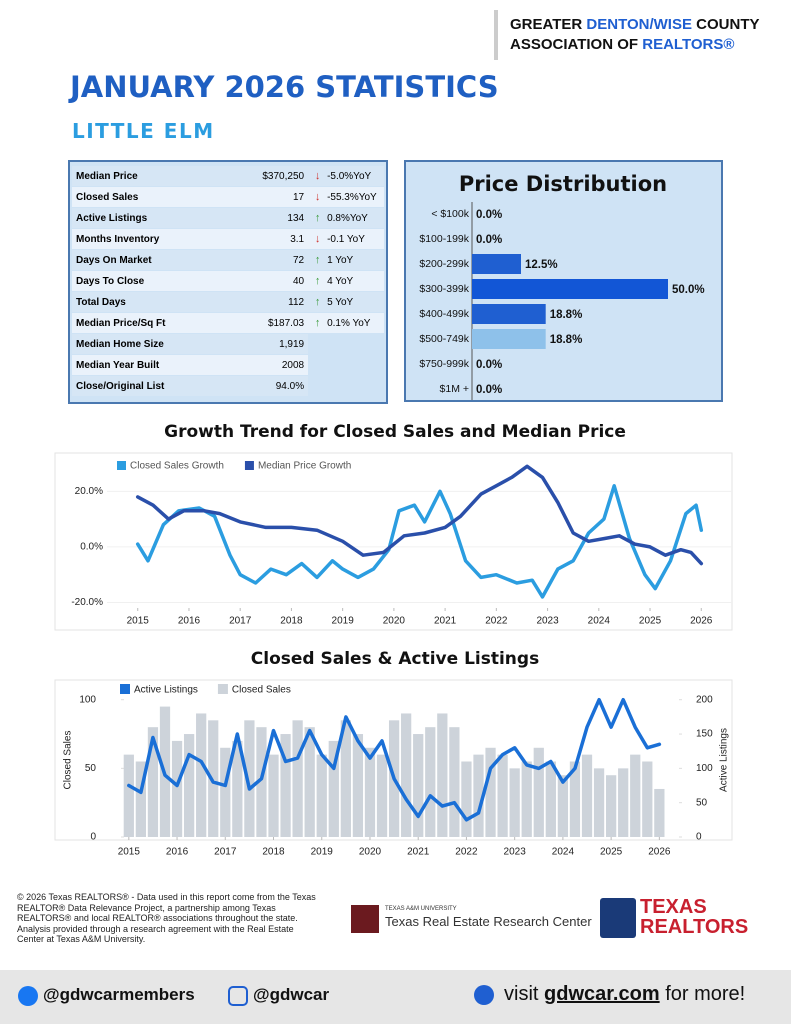 The width and height of the screenshot is (791, 1024). I want to click on y-axis-title: Closed Sales, so click(68, 760).